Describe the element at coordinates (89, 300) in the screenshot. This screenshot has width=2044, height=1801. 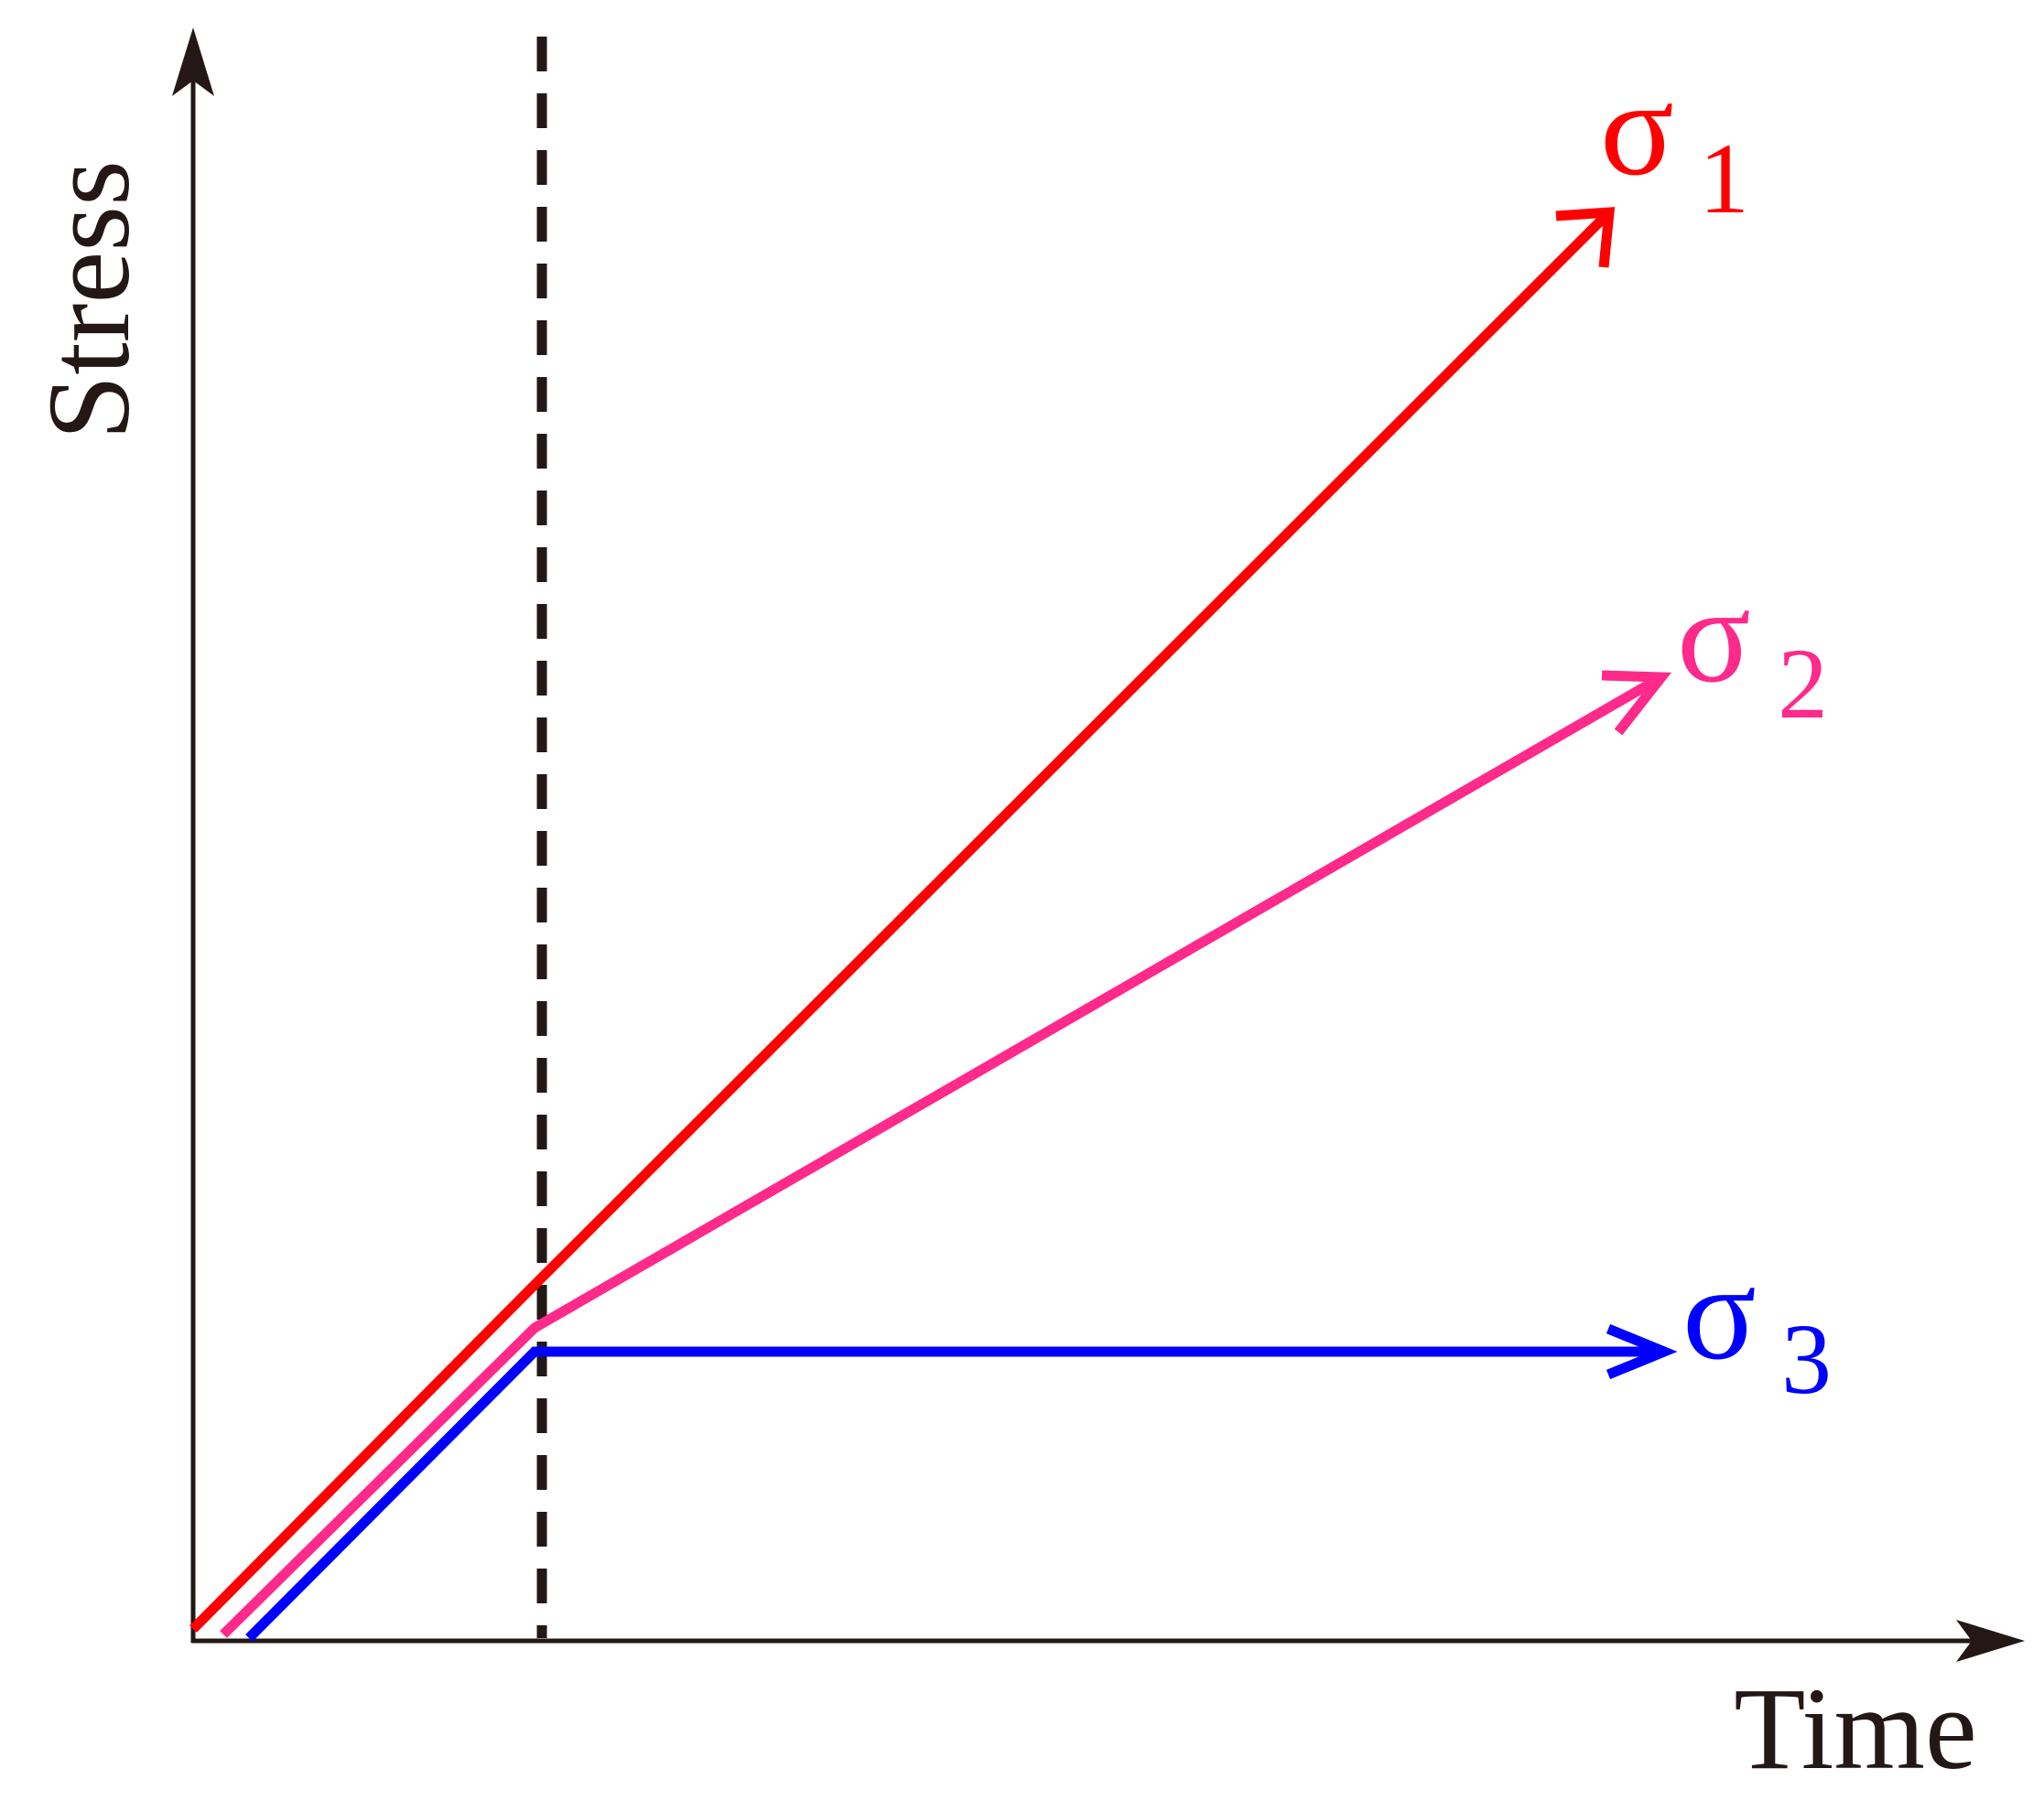
I see `y-axis-label: Stress` at that location.